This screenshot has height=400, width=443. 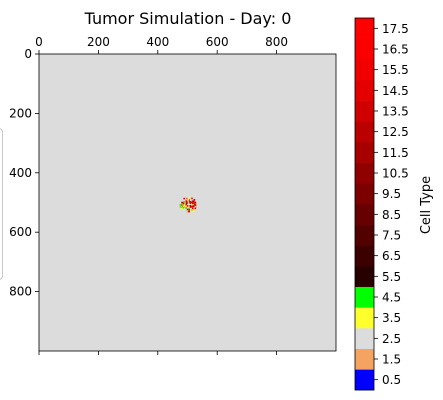 What do you see at coordinates (217, 42) in the screenshot?
I see `x-tick-label: 600` at bounding box center [217, 42].